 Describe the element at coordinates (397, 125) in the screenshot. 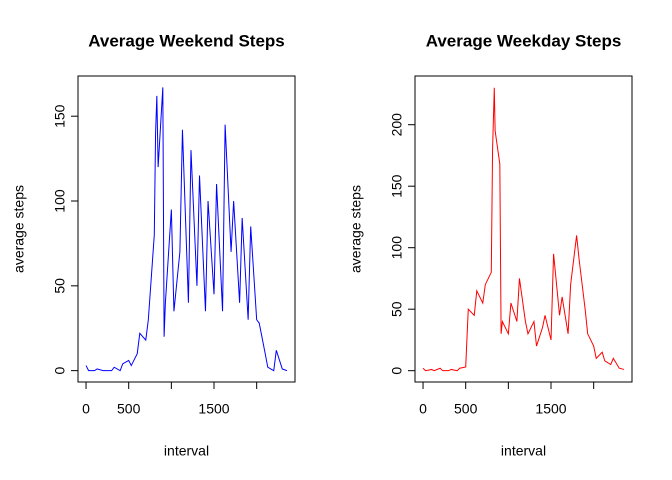

I see `y-tick-label: 200` at that location.